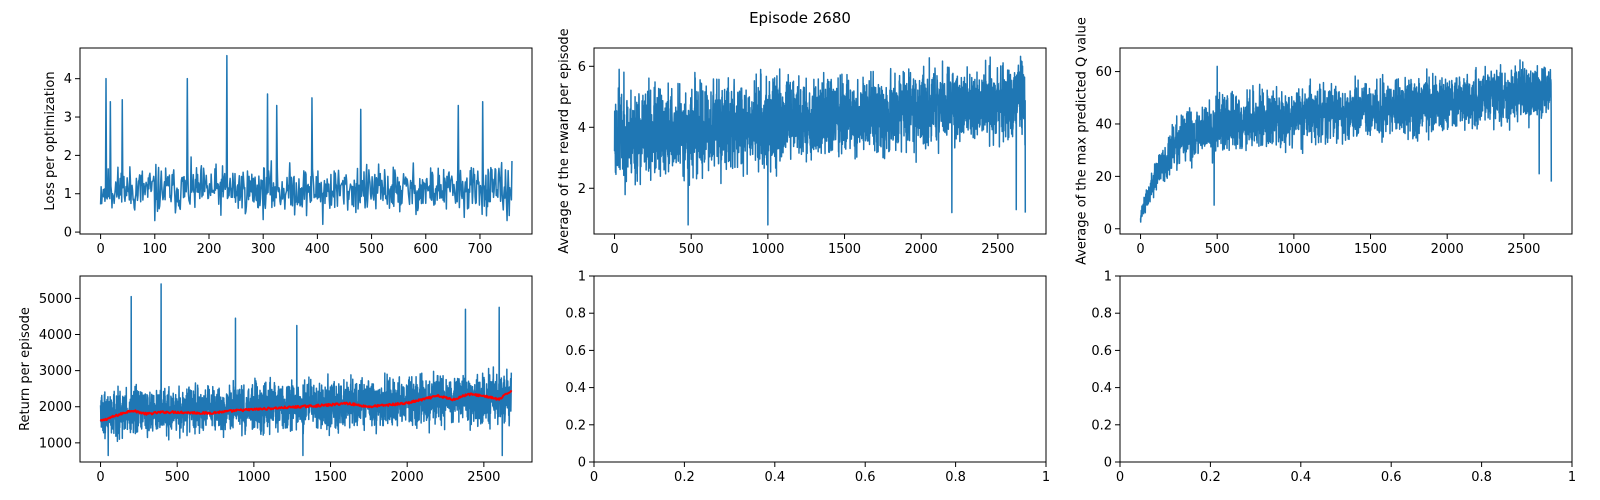  I want to click on y-axis-label: Return per episode, so click(25, 369).